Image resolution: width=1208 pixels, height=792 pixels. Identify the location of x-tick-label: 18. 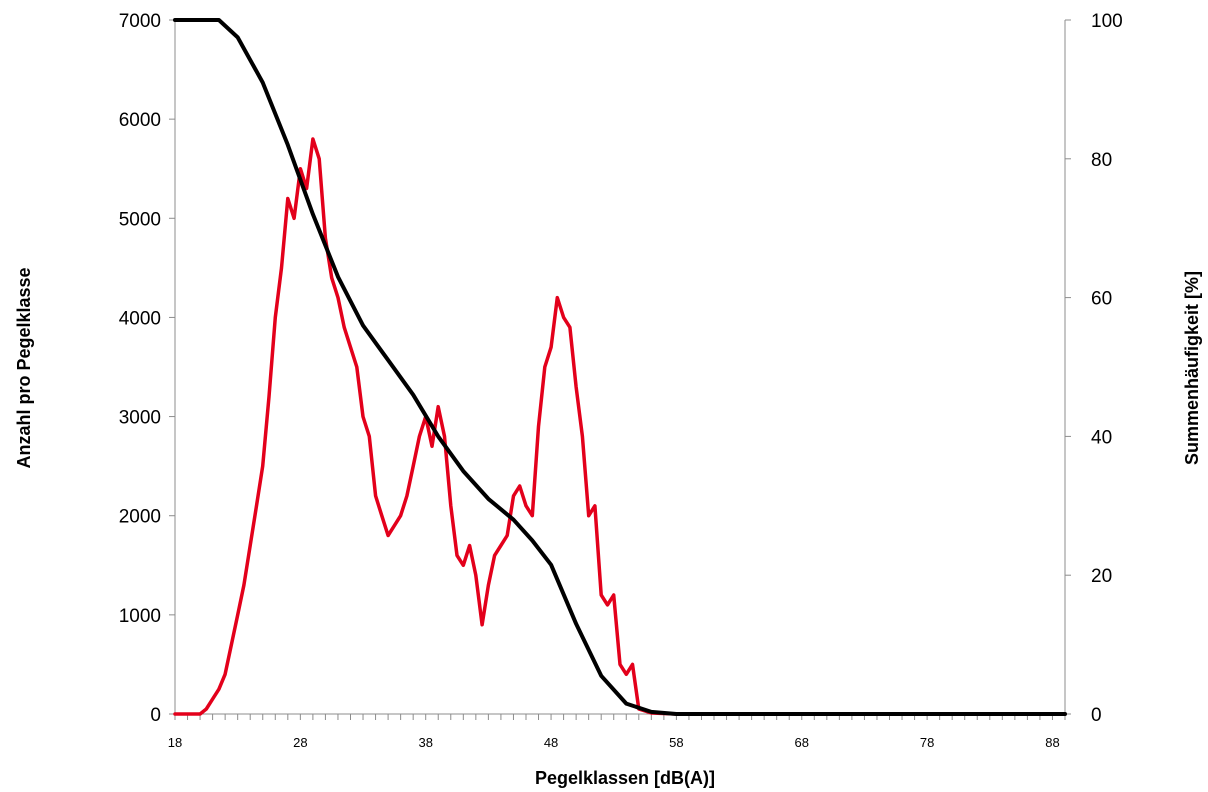
(175, 742).